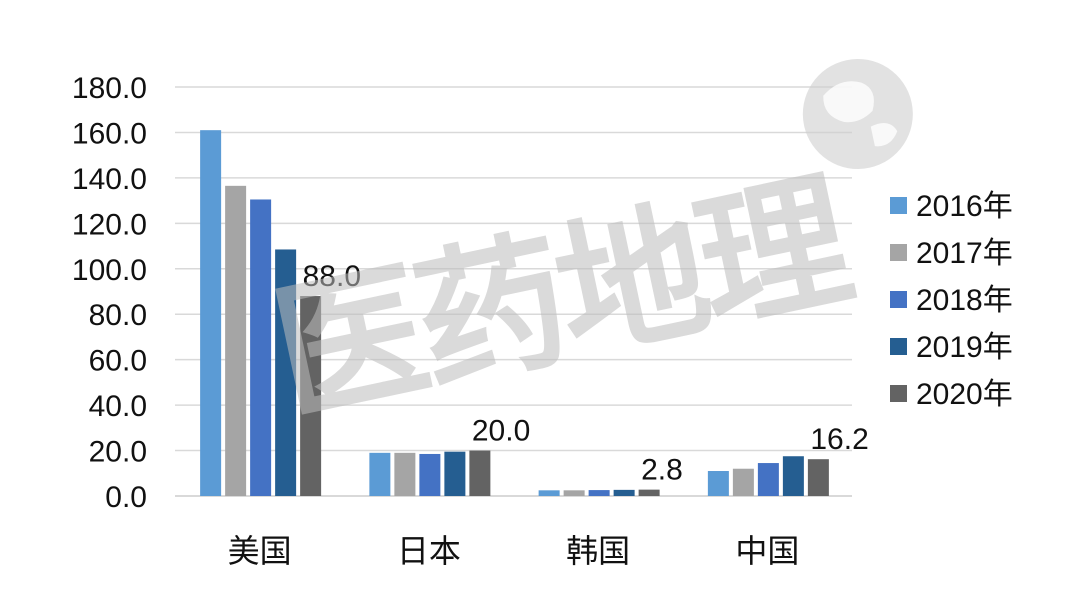 The image size is (1080, 607). What do you see at coordinates (126, 497) in the screenshot?
I see `y-tick-label: 0.0` at bounding box center [126, 497].